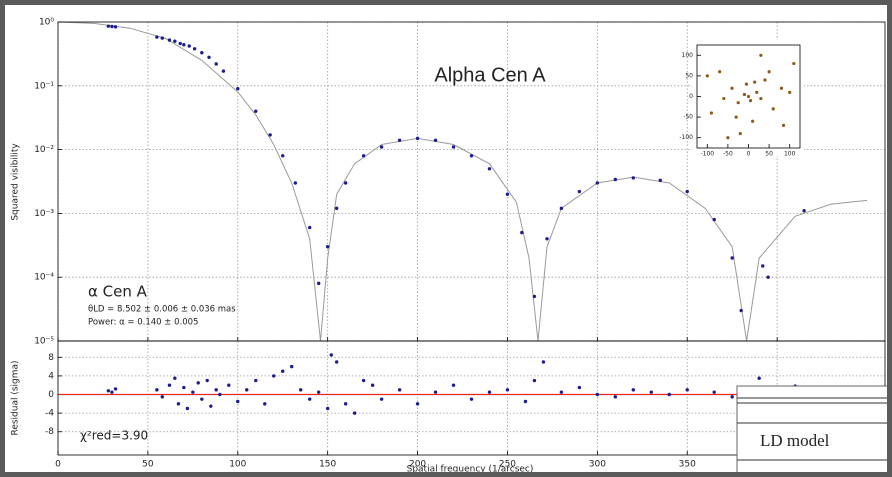 The width and height of the screenshot is (892, 477). I want to click on y-tick-label: -4, so click(49, 414).